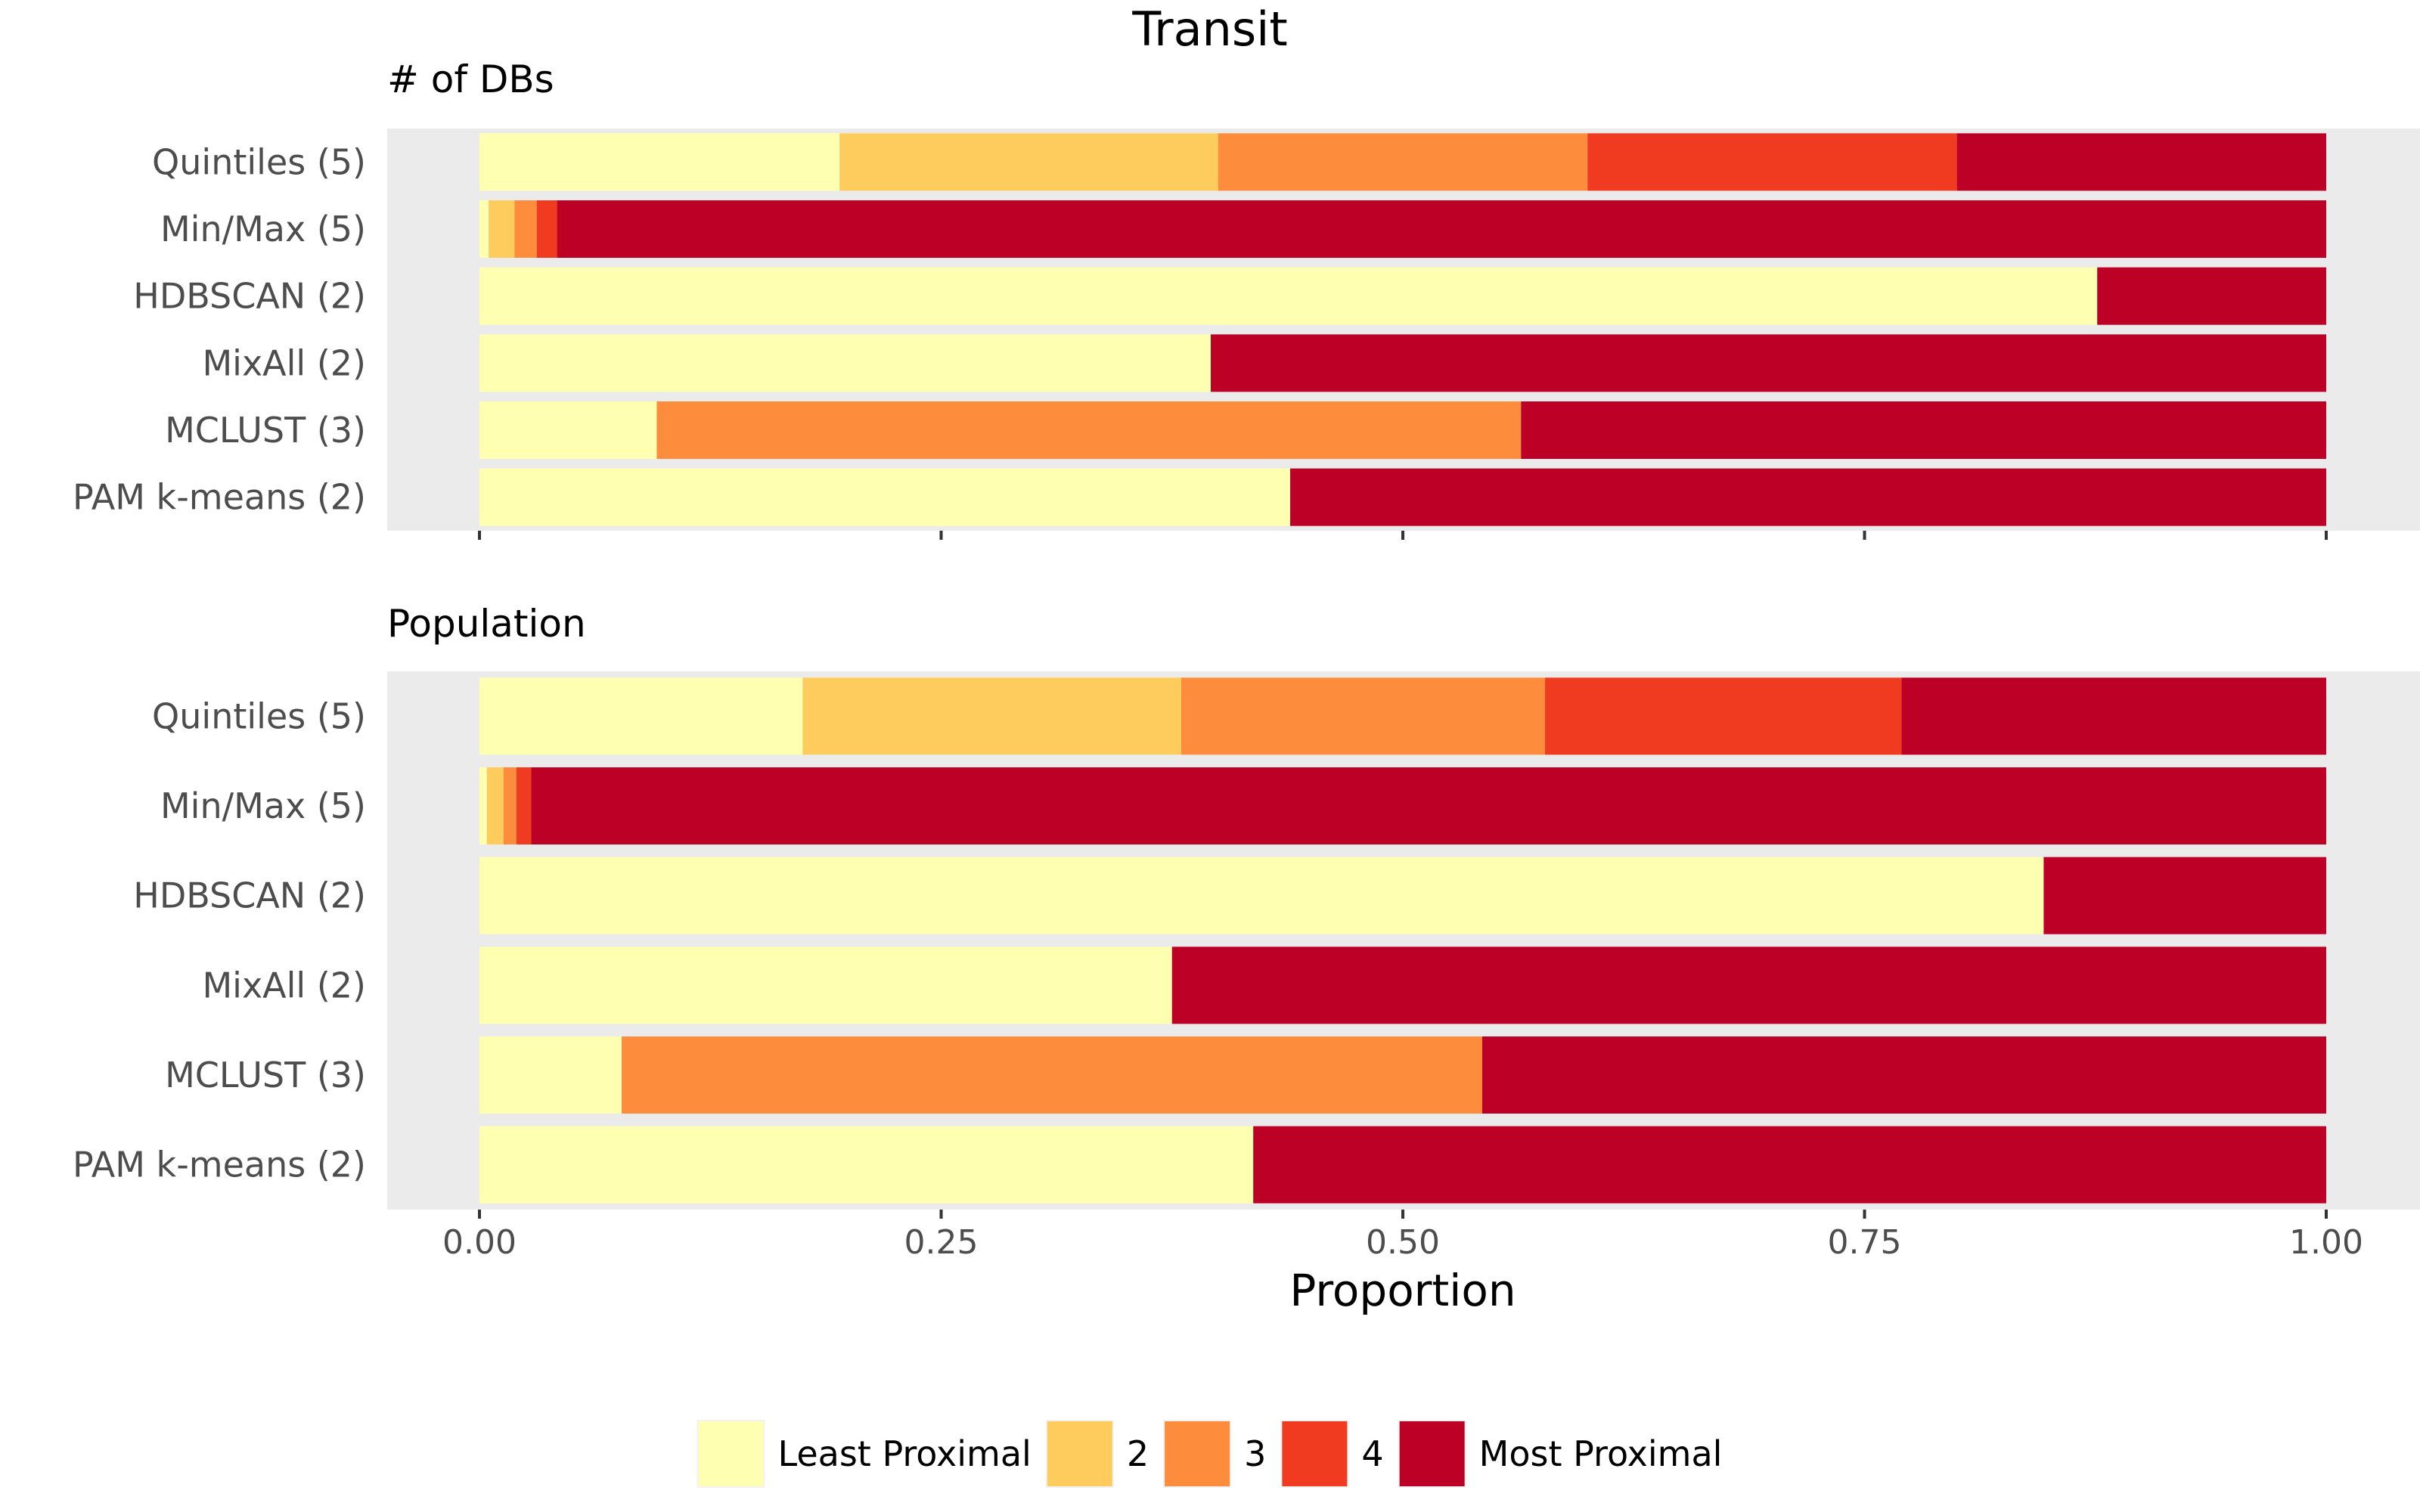  Describe the element at coordinates (1372, 1453) in the screenshot. I see `legend-label: 4` at that location.